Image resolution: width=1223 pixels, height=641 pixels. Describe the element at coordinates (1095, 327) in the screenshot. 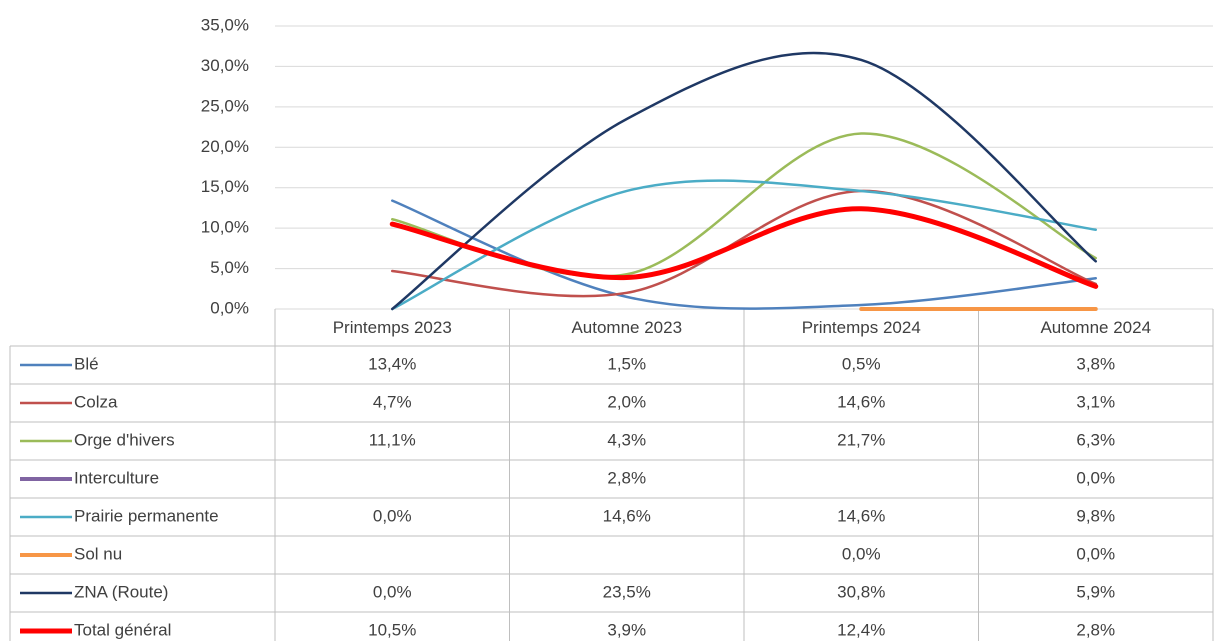

I see `x-tick-label: Automne 2024` at that location.